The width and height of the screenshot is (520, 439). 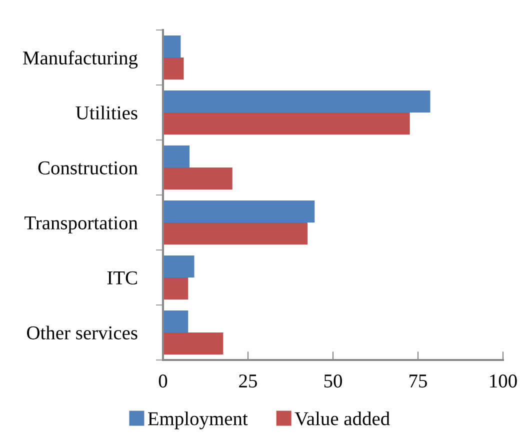 What do you see at coordinates (107, 113) in the screenshot?
I see `y-tick-label: Utilities` at bounding box center [107, 113].